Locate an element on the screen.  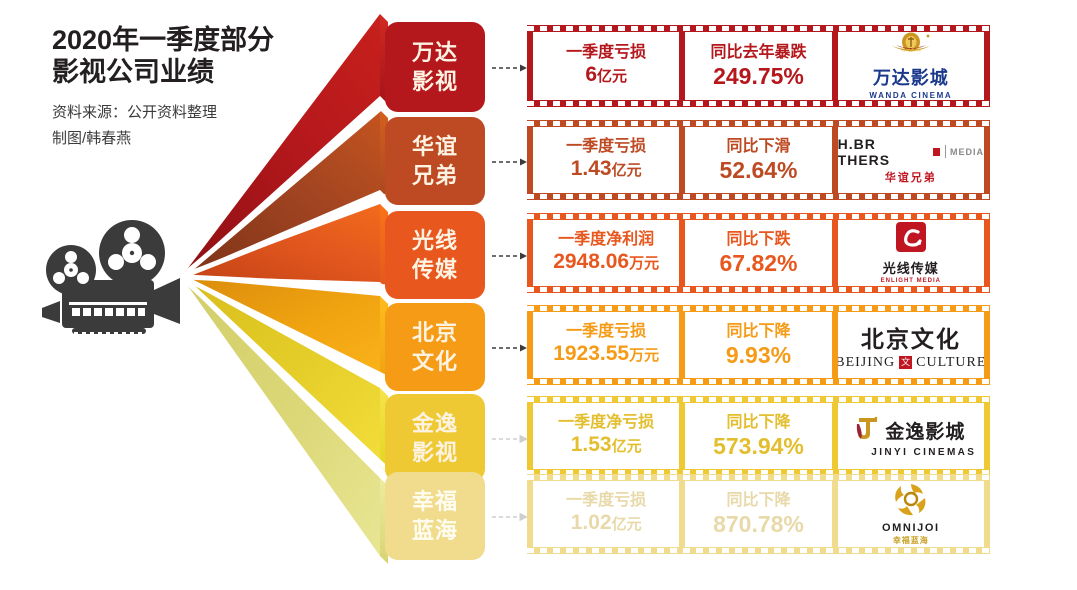
metric-value: 1.53亿元 is located at coordinates (606, 446).